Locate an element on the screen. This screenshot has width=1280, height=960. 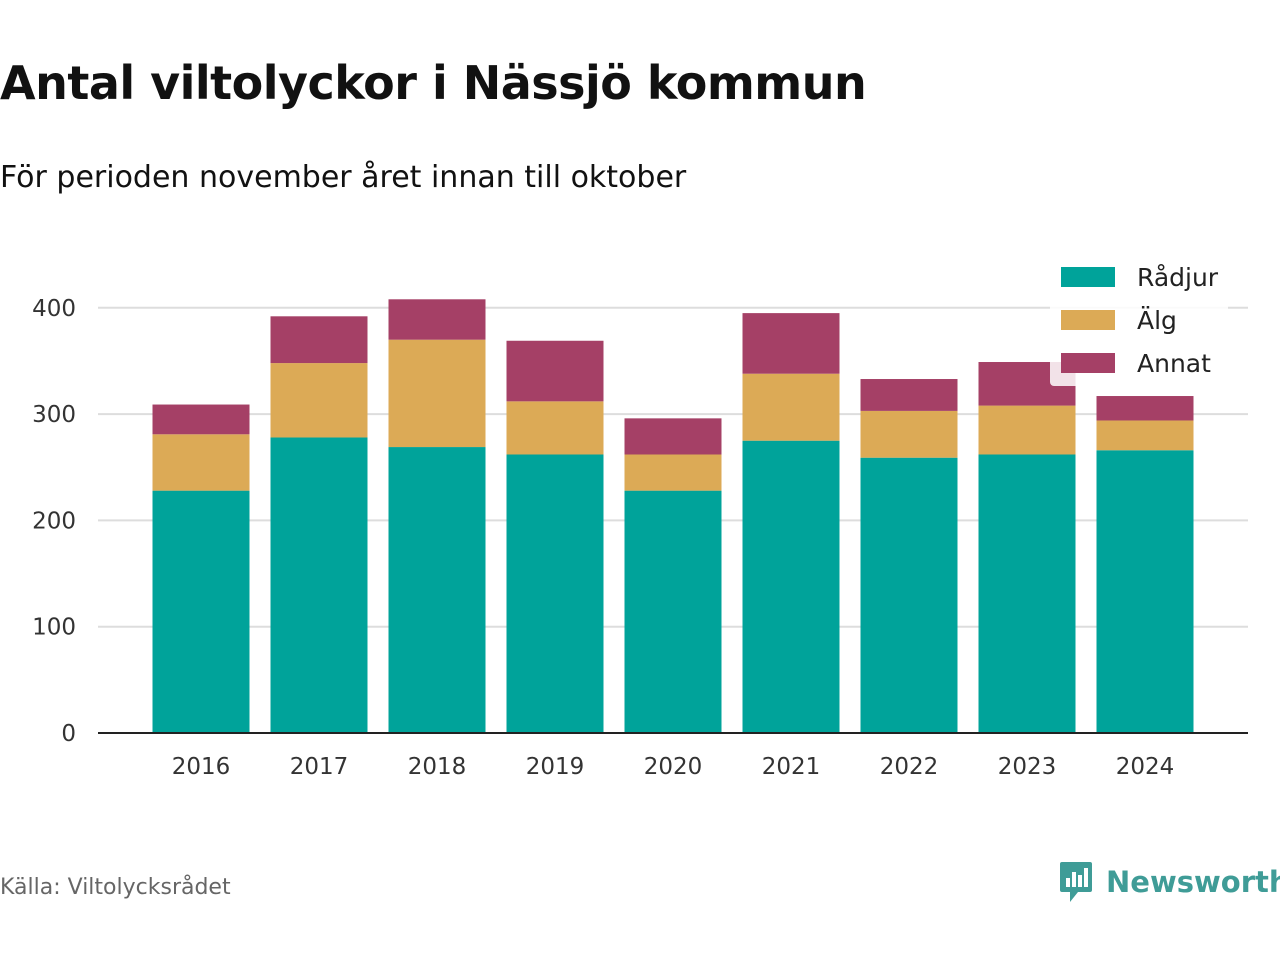
chart-title: Antal viltolyckor i Nässjö kommun is located at coordinates (433, 83).